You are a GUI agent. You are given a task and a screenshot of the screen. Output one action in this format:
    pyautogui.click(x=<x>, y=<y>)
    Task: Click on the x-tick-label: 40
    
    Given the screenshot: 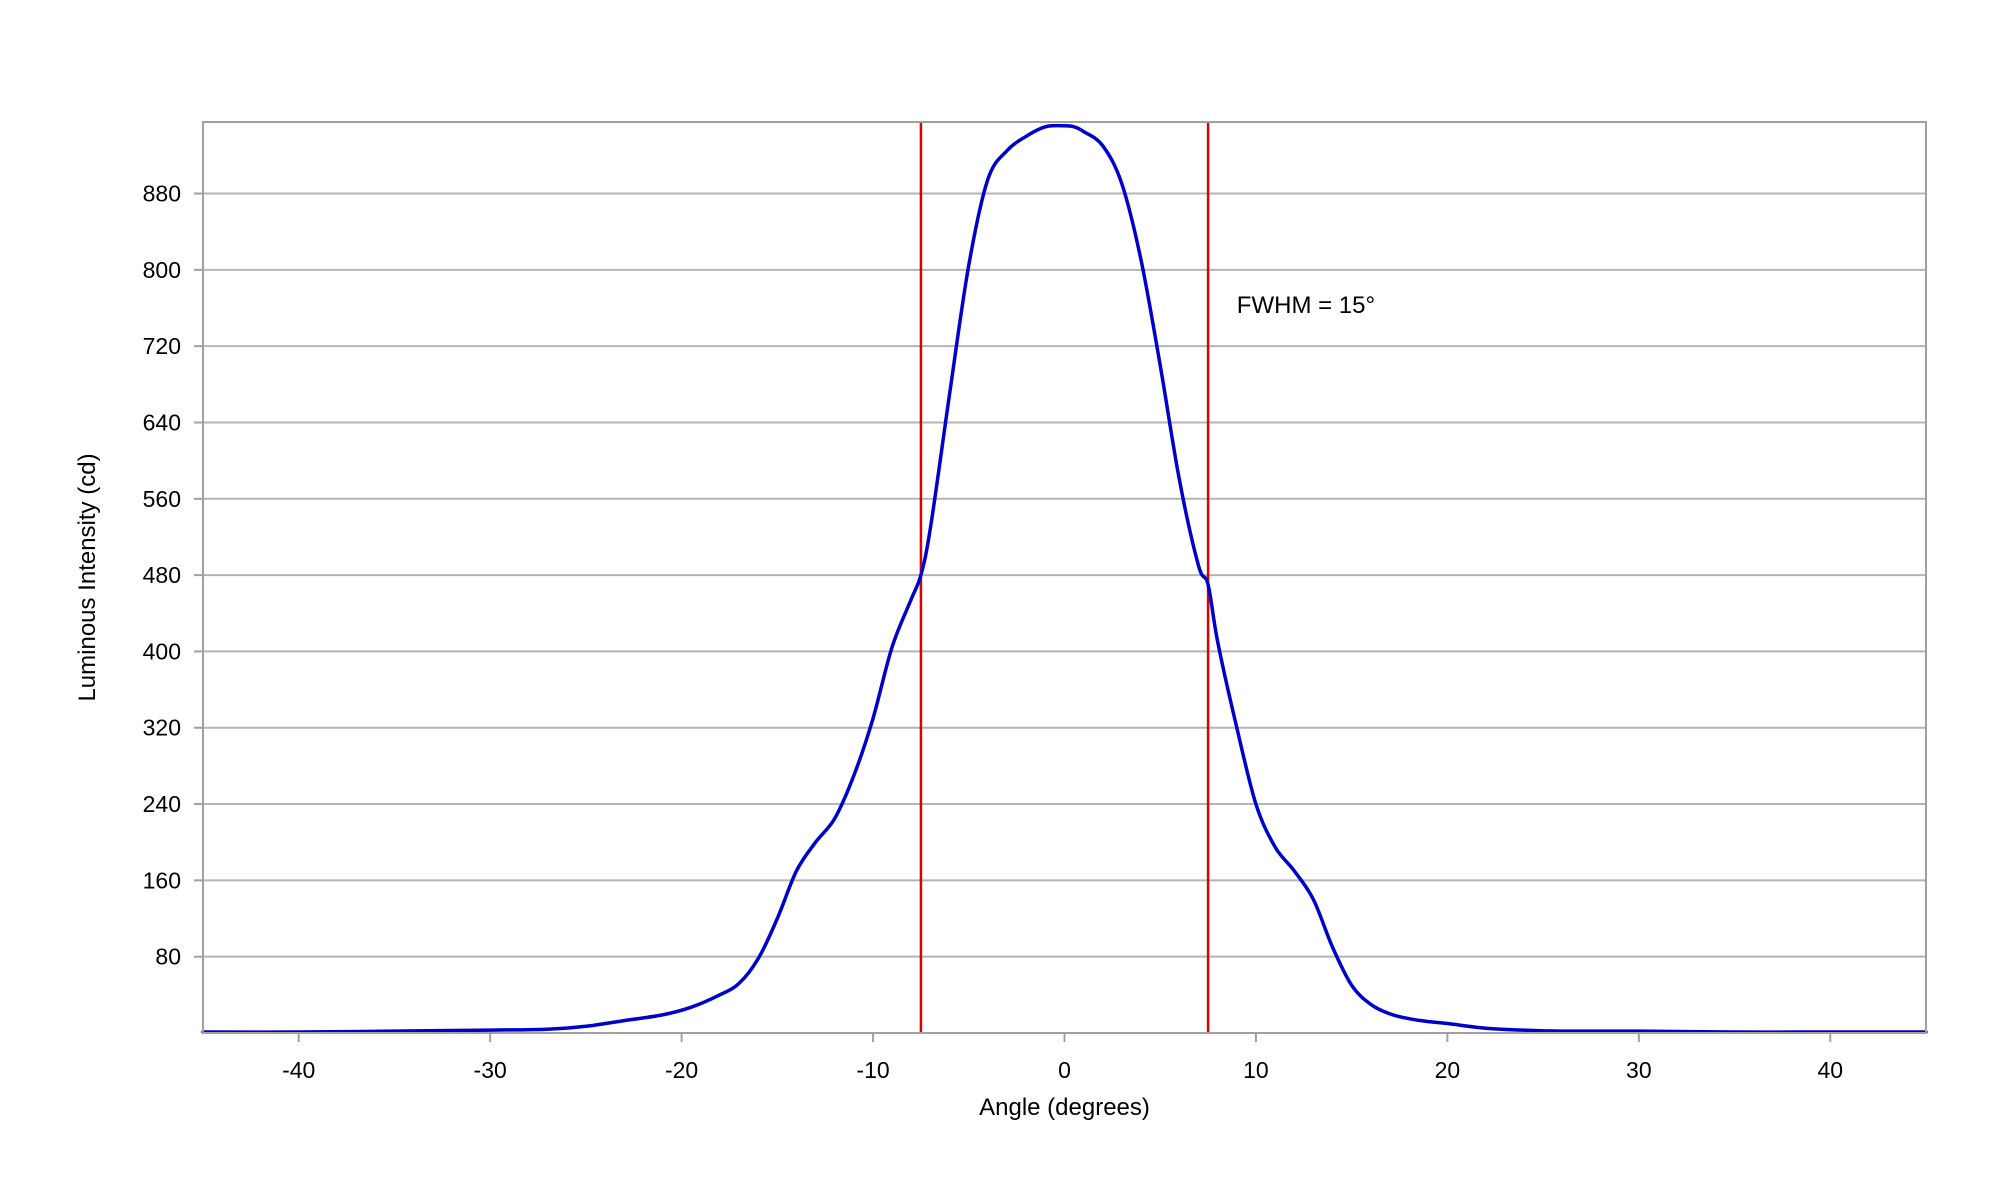 What is the action you would take?
    pyautogui.click(x=1830, y=1070)
    